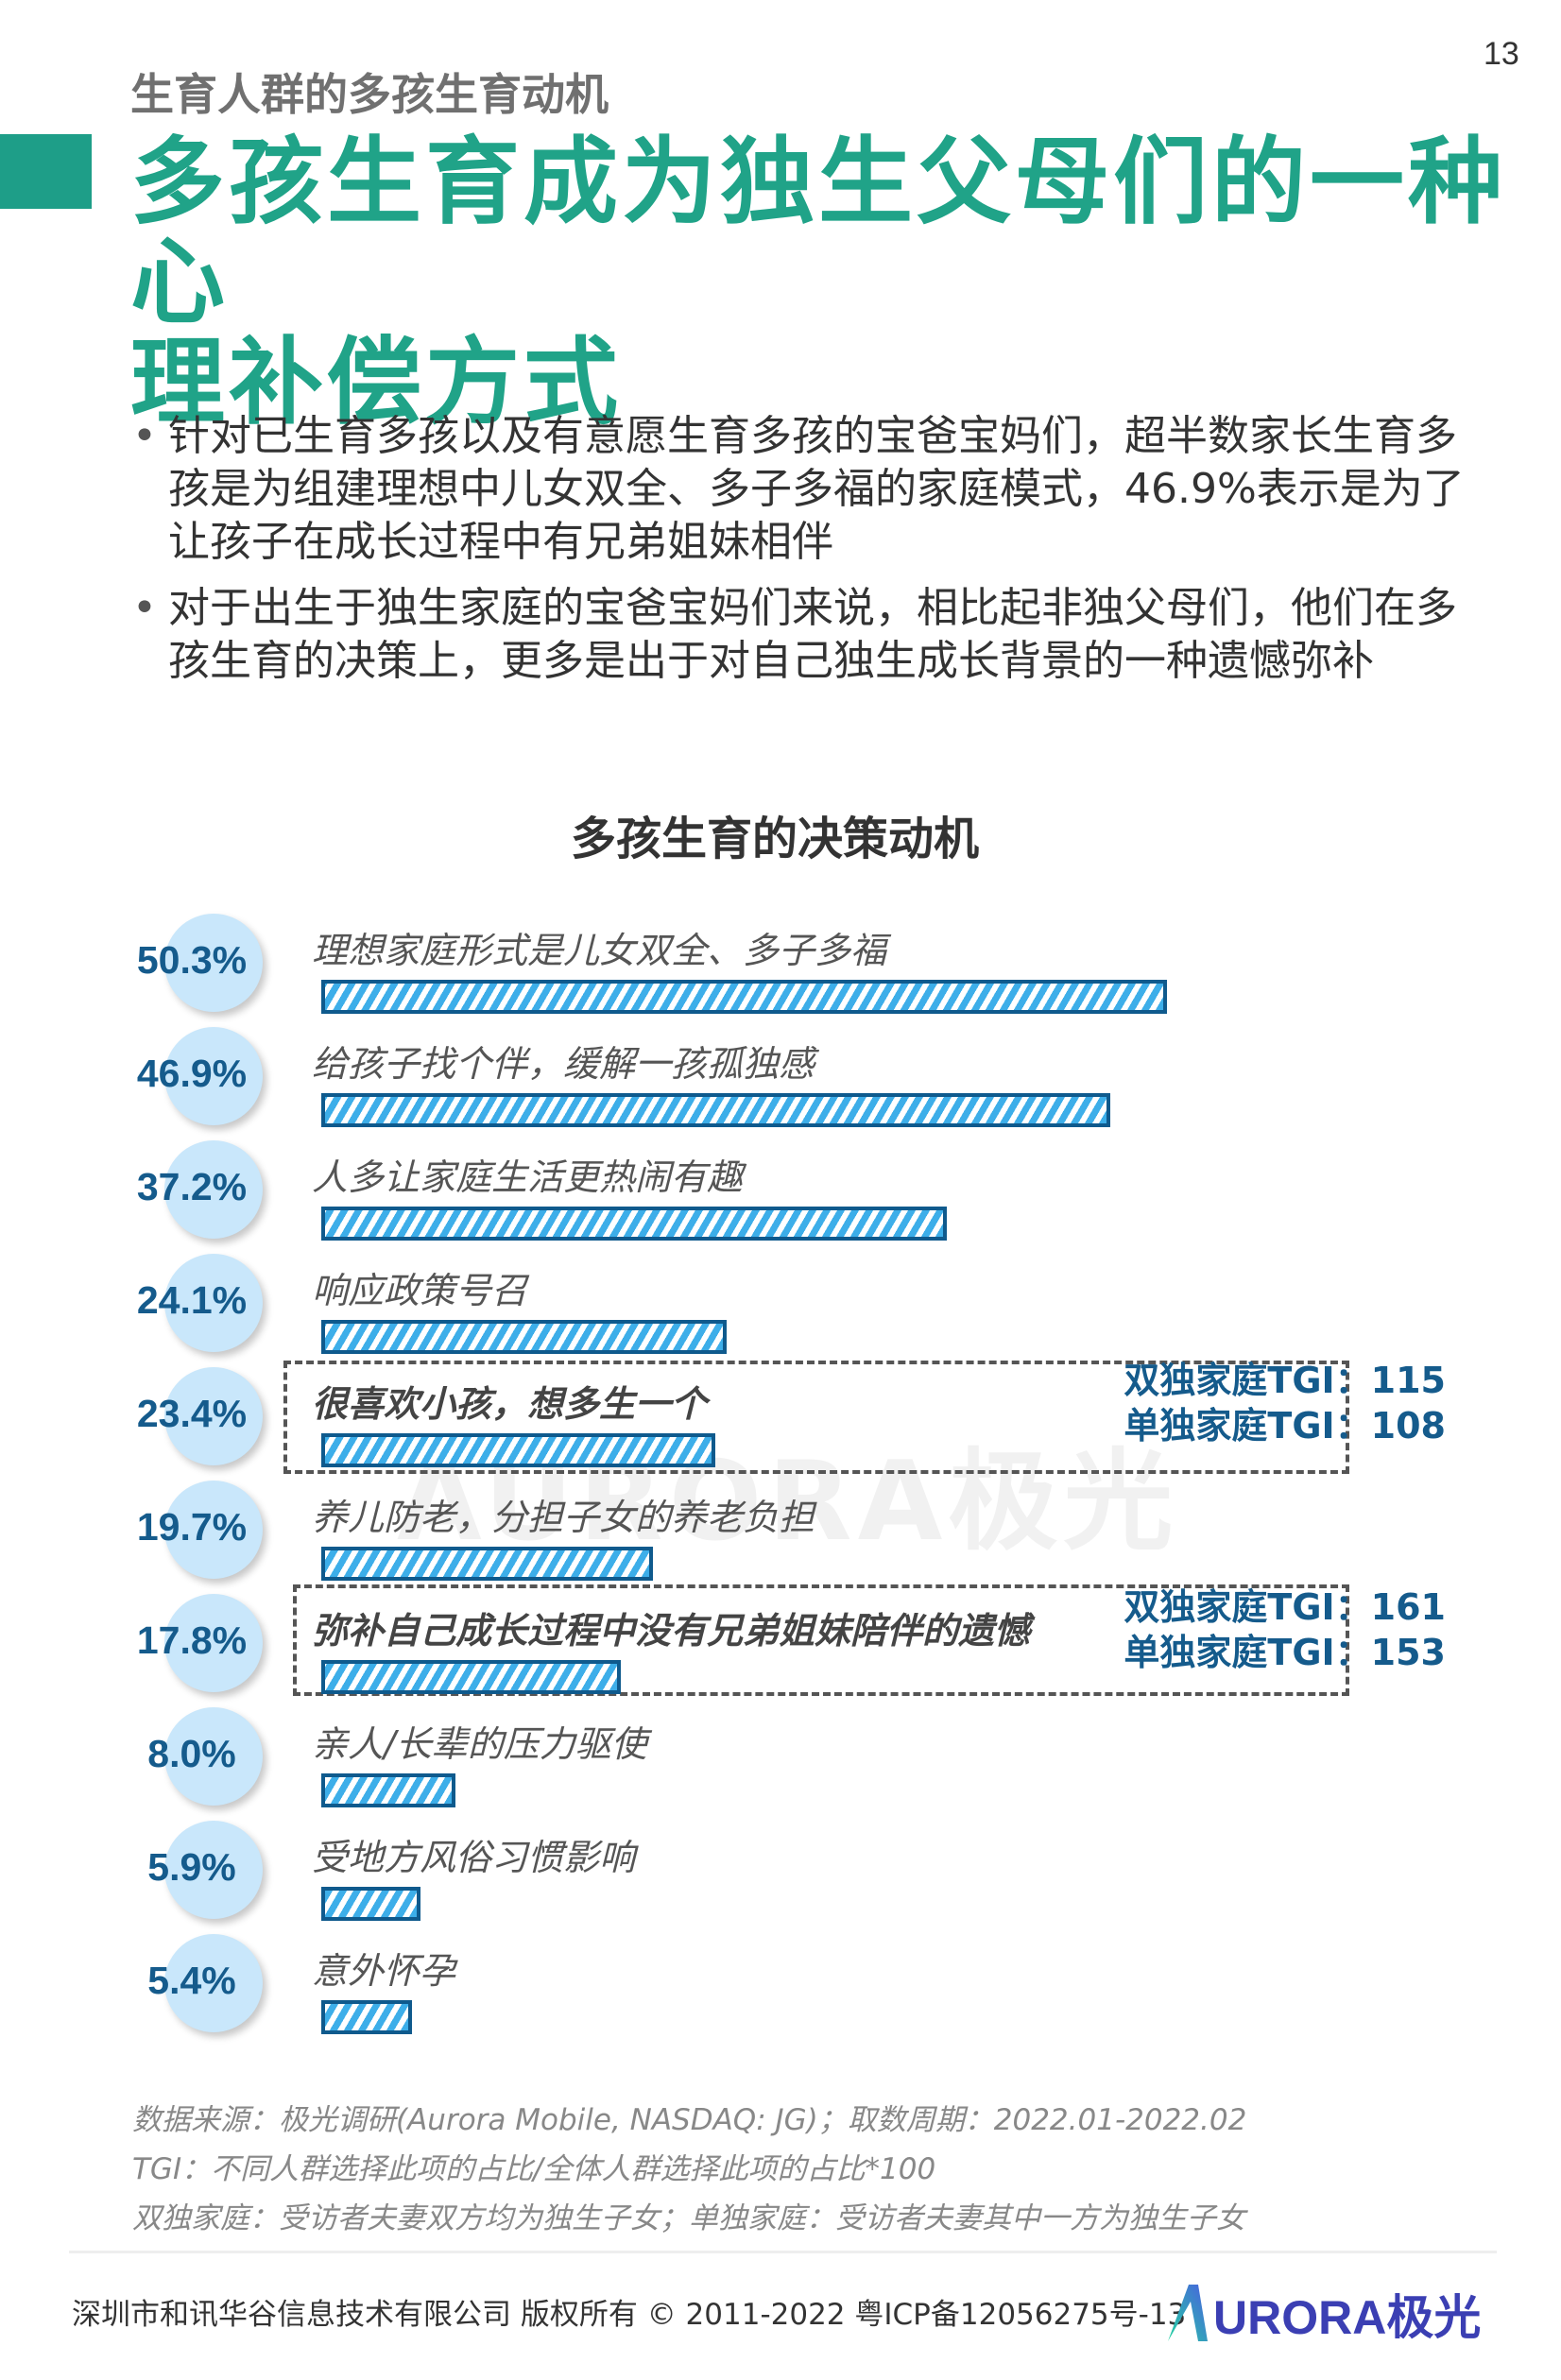  What do you see at coordinates (774, 839) in the screenshot?
I see `chart-title: 多孩生育的决策动机` at bounding box center [774, 839].